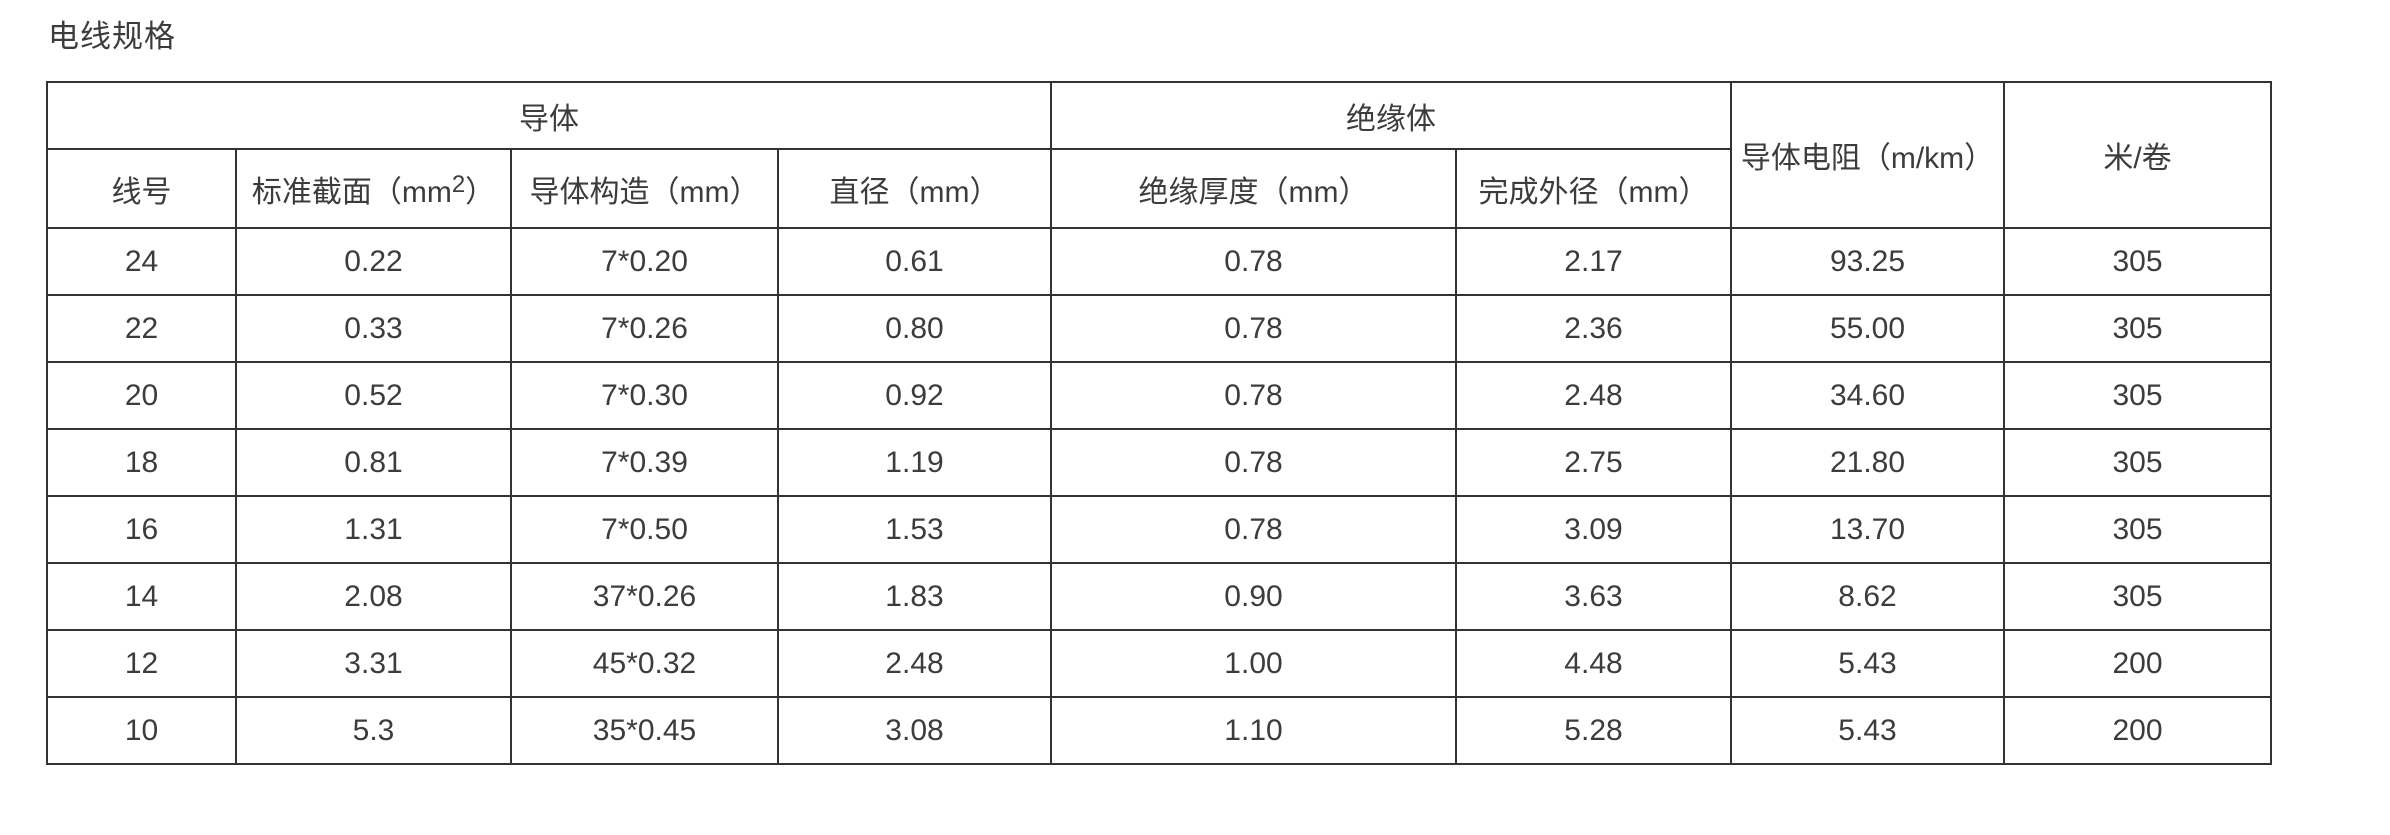 This screenshot has width=2390, height=835. I want to click on table-cell: 7*0.26, so click(644, 328).